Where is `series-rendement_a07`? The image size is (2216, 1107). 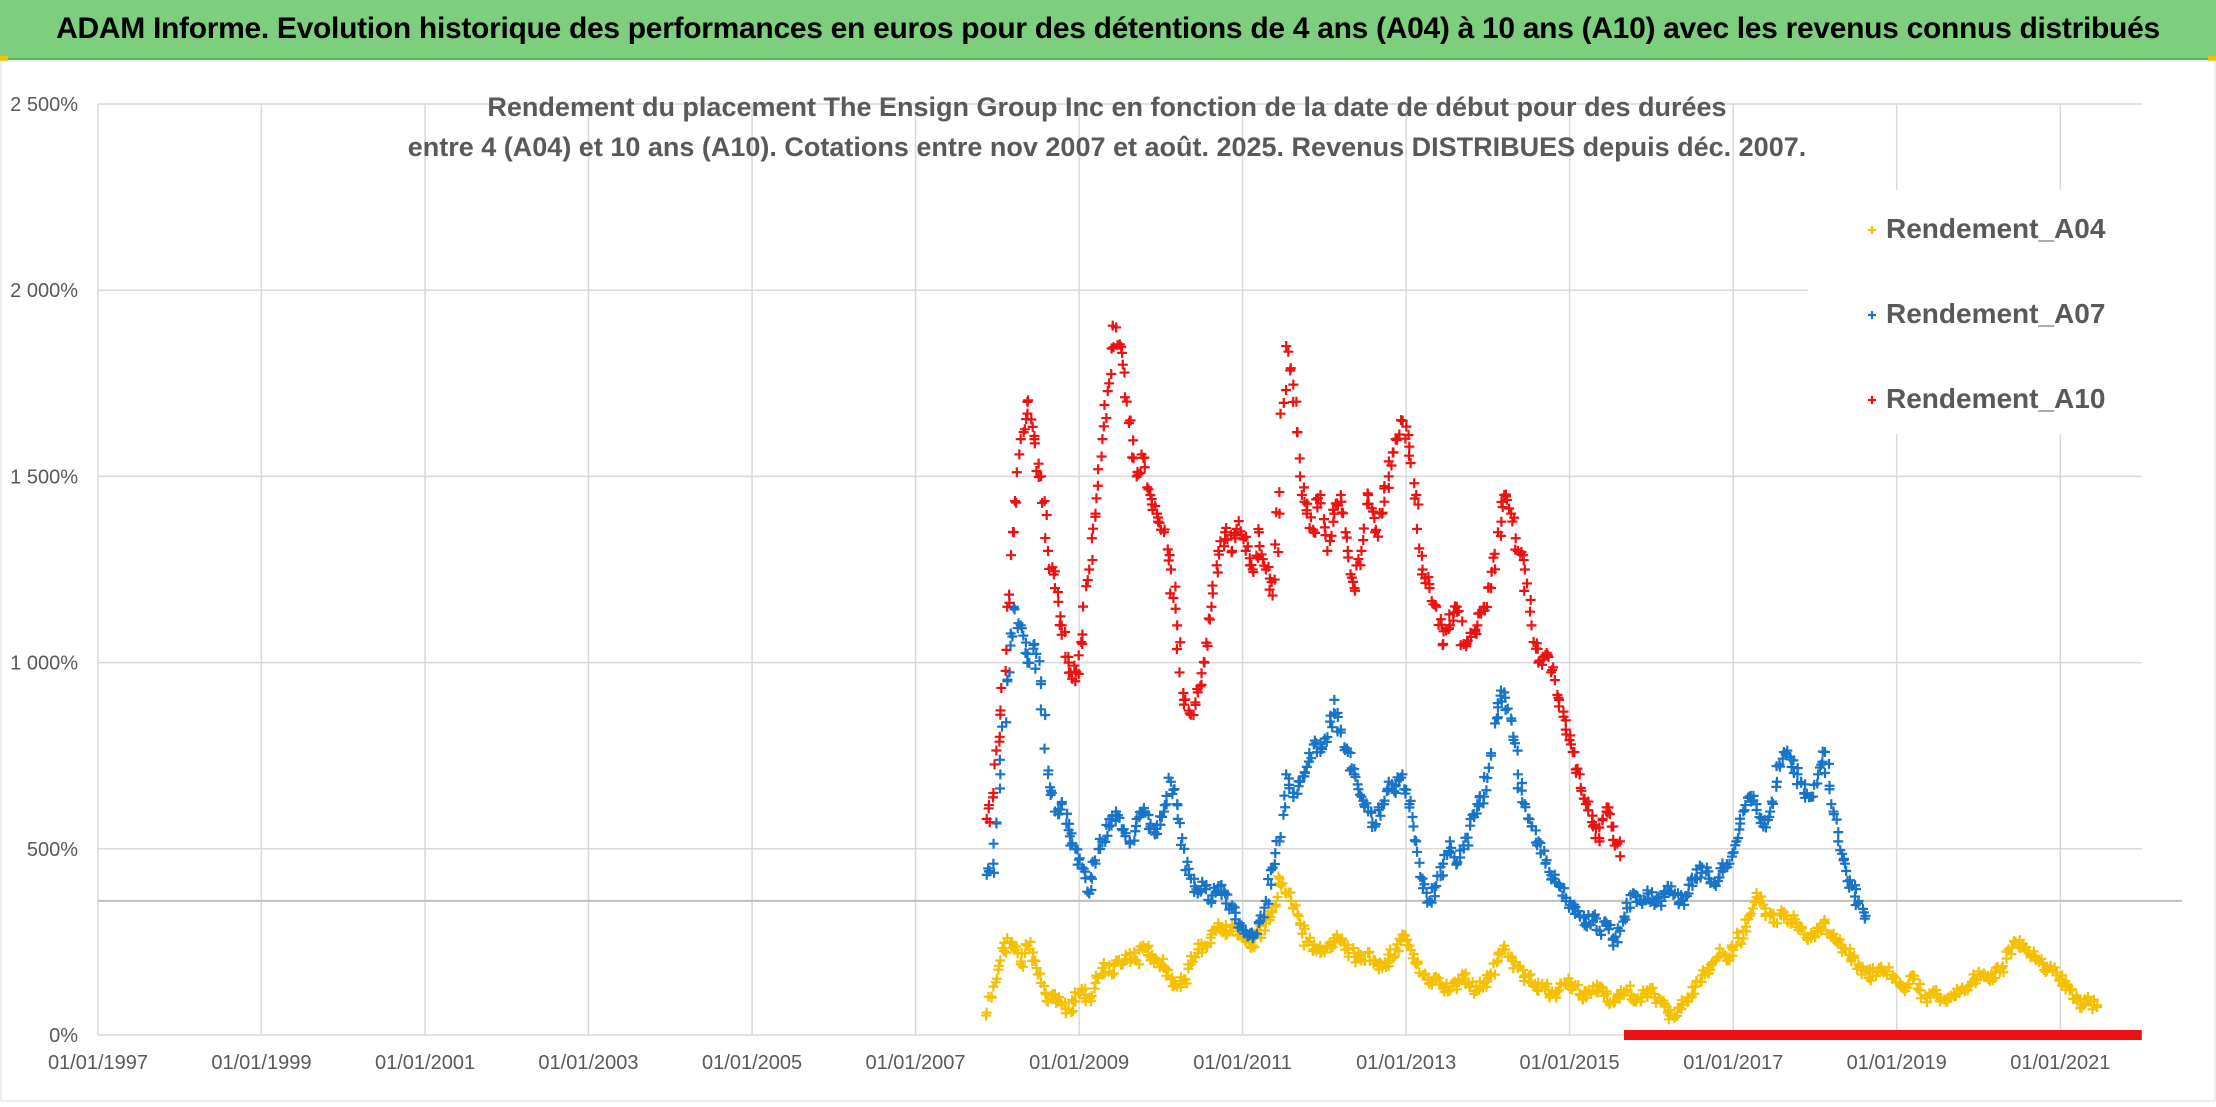 series-rendement_a07 is located at coordinates (1426, 776).